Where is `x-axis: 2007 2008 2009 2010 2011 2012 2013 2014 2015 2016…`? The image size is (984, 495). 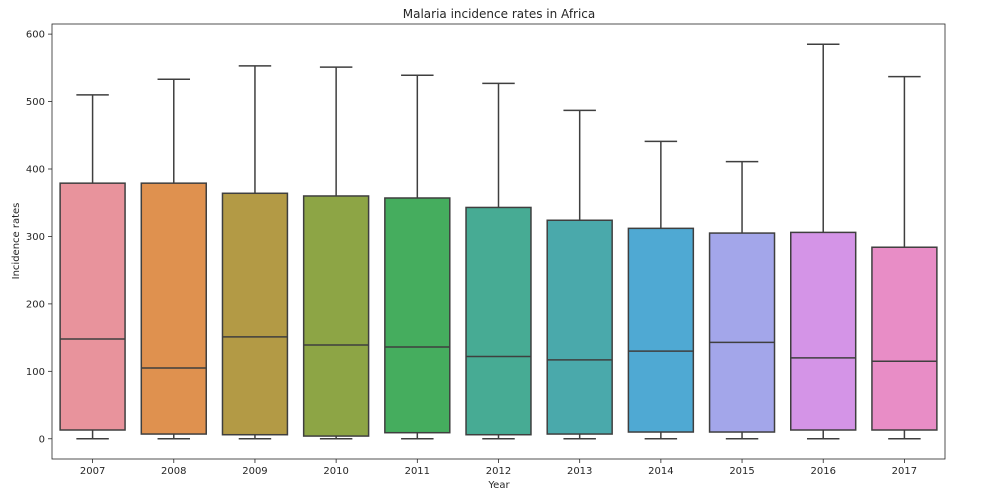 x-axis: 2007 2008 2009 2010 2011 2012 2013 2014 2015 2016… is located at coordinates (498, 468).